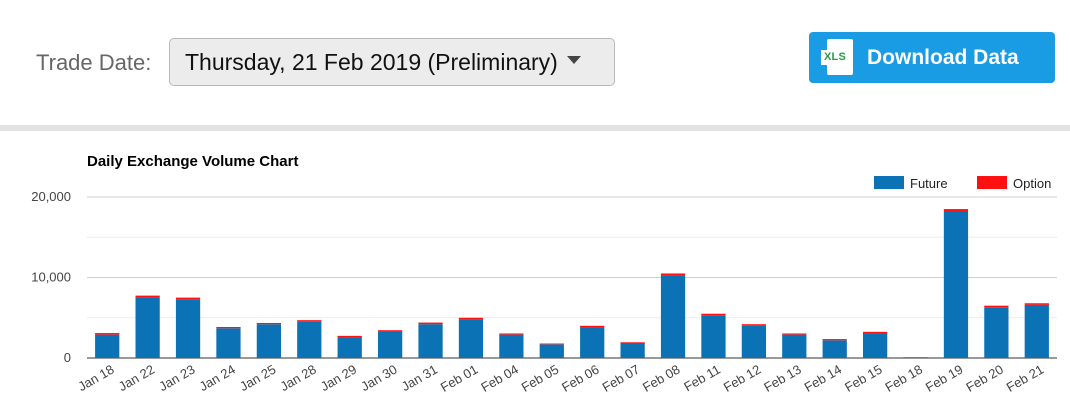  What do you see at coordinates (863, 378) in the screenshot?
I see `x-tick-label: Feb 15` at bounding box center [863, 378].